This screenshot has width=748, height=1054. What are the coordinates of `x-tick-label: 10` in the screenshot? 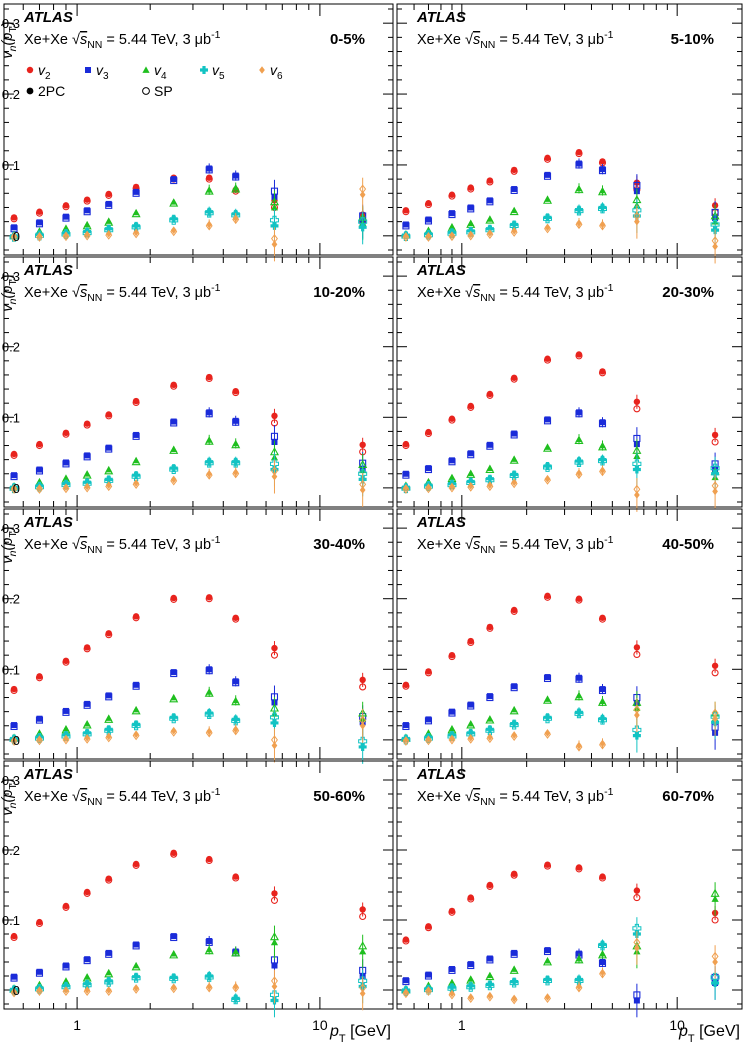 It's located at (320, 1025).